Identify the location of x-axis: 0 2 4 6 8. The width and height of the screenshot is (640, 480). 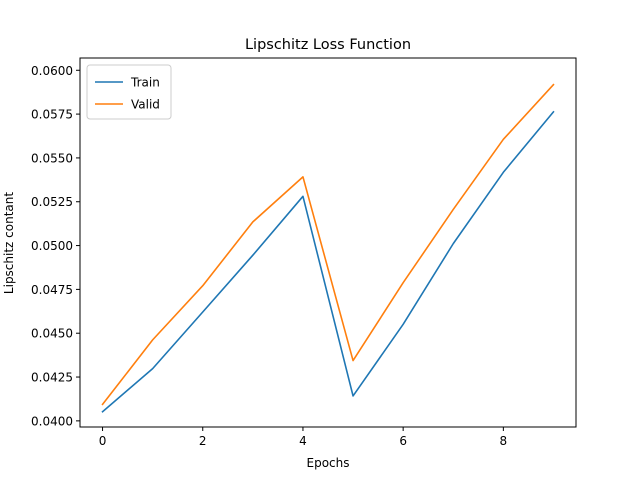
(303, 437).